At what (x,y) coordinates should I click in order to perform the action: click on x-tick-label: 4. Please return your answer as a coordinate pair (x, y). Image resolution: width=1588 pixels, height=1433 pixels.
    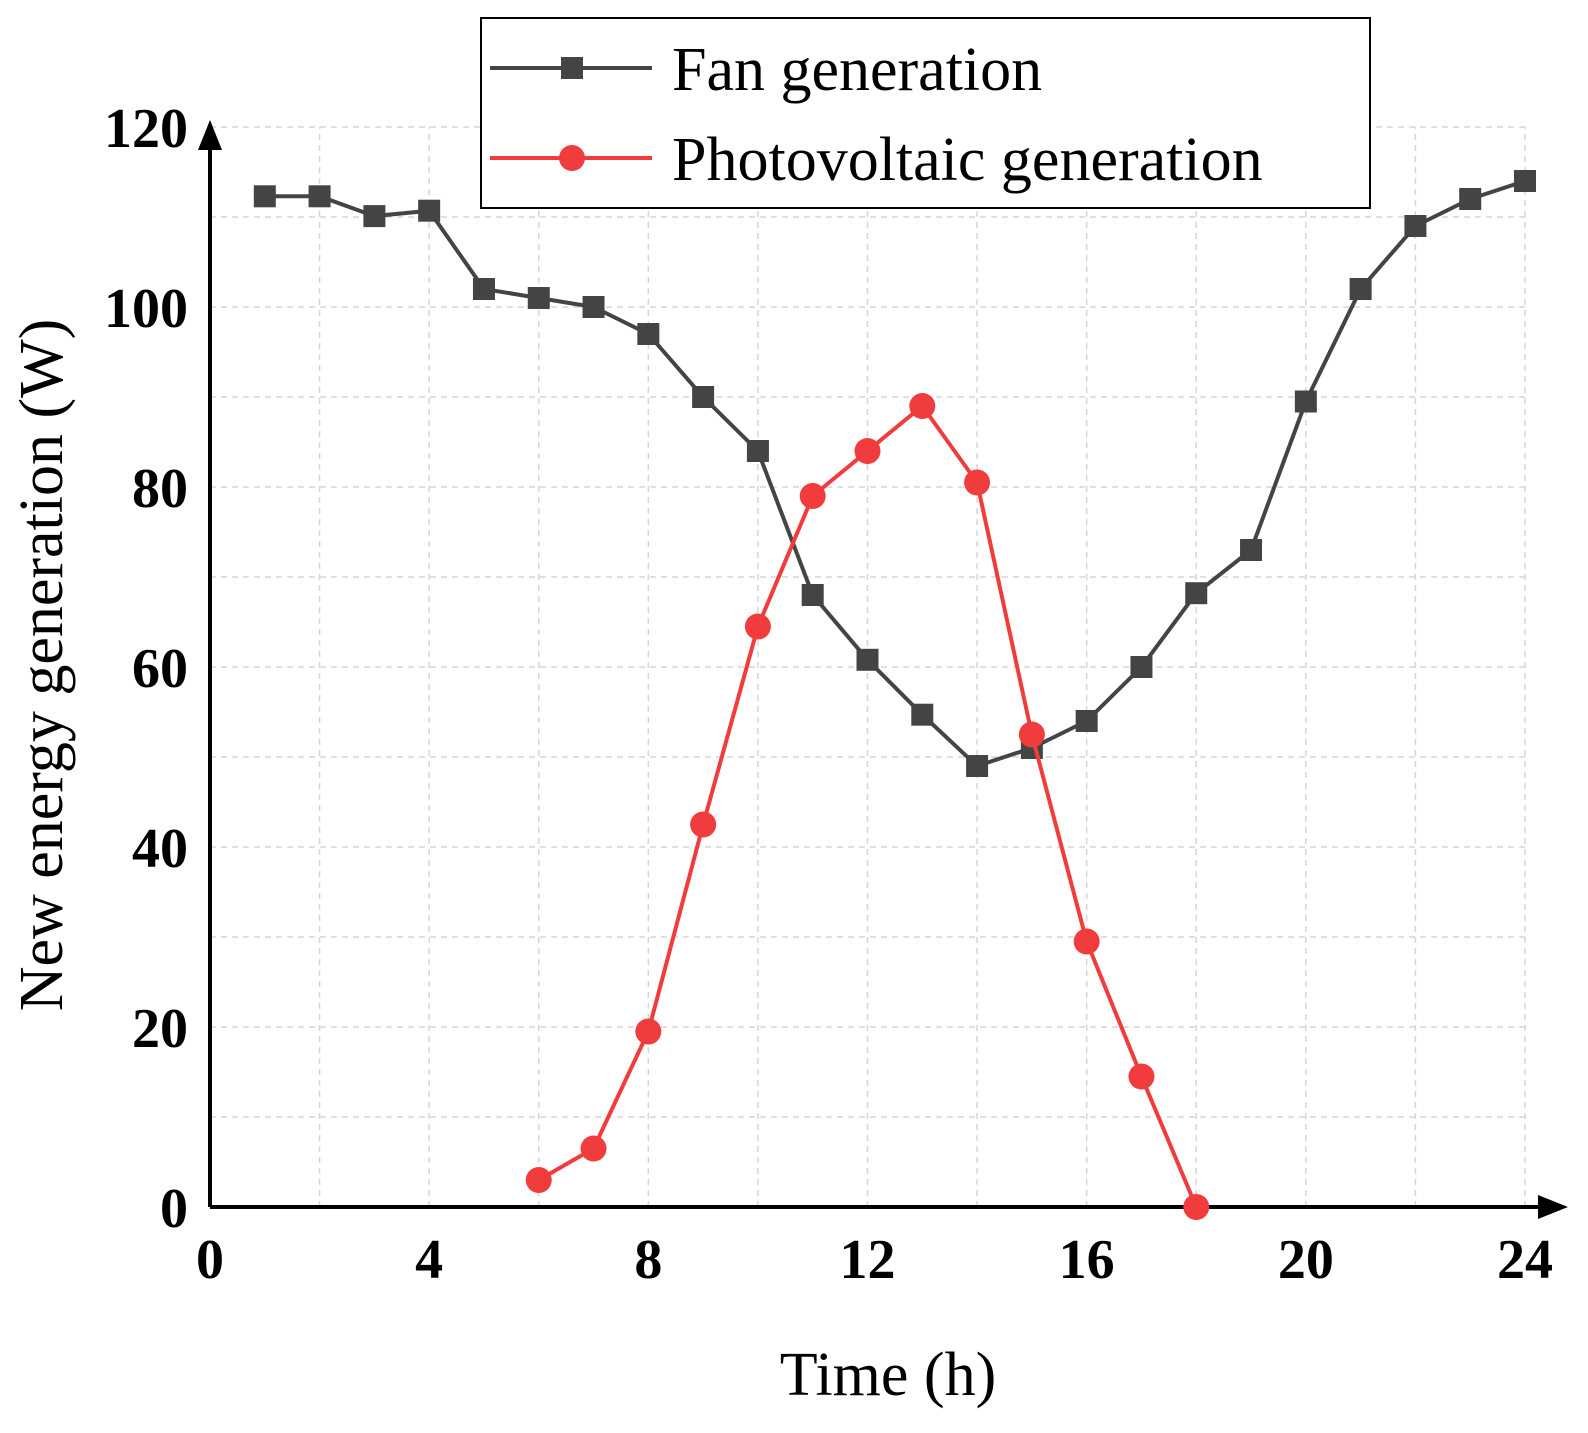
    Looking at the image, I should click on (429, 1260).